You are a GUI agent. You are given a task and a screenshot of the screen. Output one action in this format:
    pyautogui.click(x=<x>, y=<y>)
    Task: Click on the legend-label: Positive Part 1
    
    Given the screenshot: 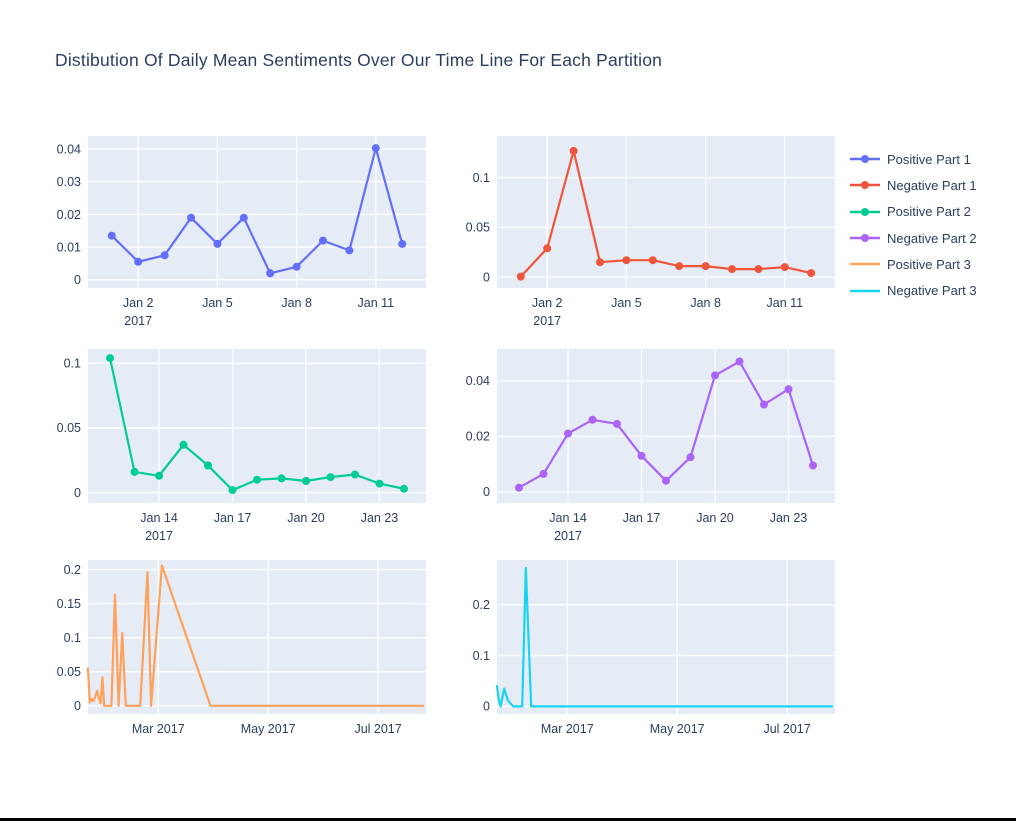 What is the action you would take?
    pyautogui.click(x=929, y=159)
    